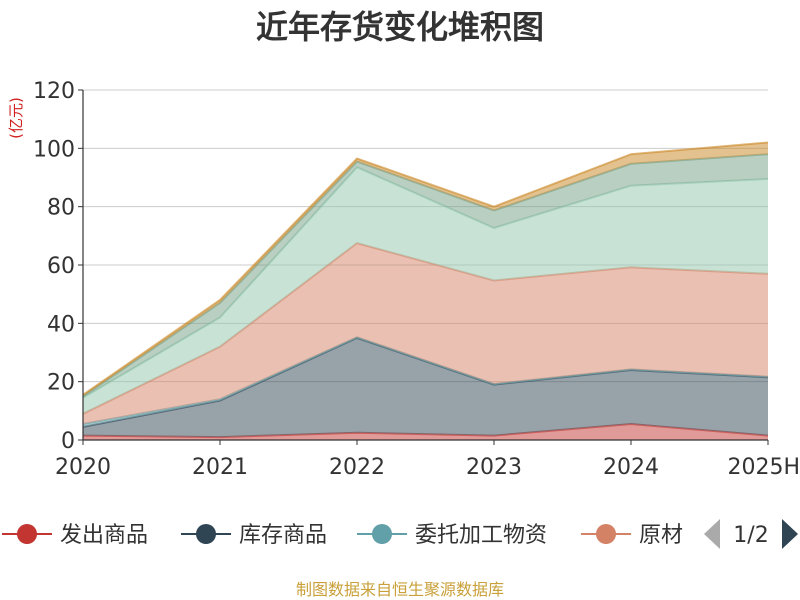 The height and width of the screenshot is (600, 800). I want to click on legend-next-arrow-icon, so click(790, 534).